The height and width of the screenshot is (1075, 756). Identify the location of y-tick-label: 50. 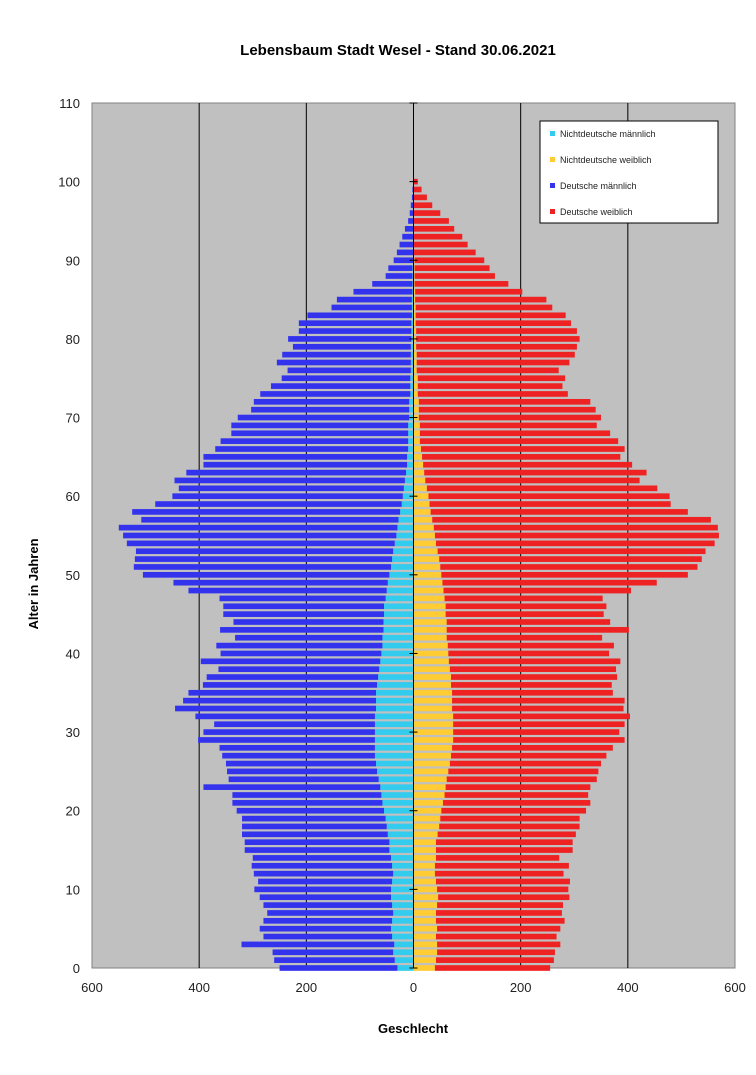
(73, 575).